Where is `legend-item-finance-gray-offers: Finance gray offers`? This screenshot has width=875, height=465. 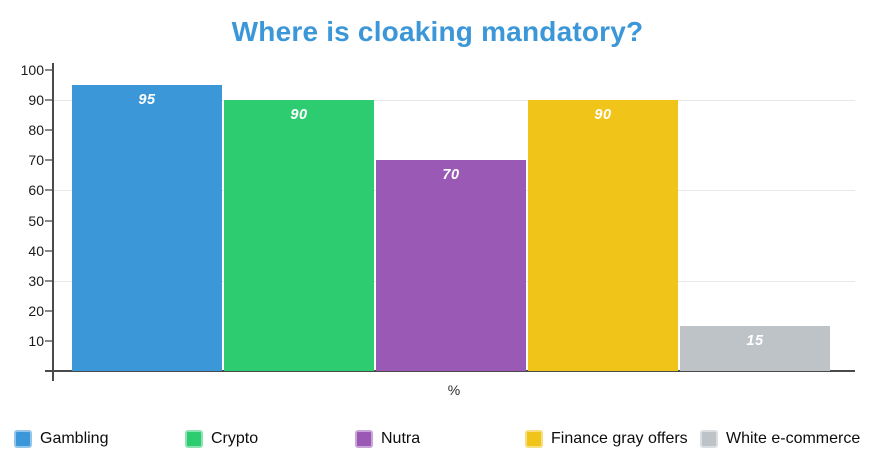 legend-item-finance-gray-offers: Finance gray offers is located at coordinates (606, 439).